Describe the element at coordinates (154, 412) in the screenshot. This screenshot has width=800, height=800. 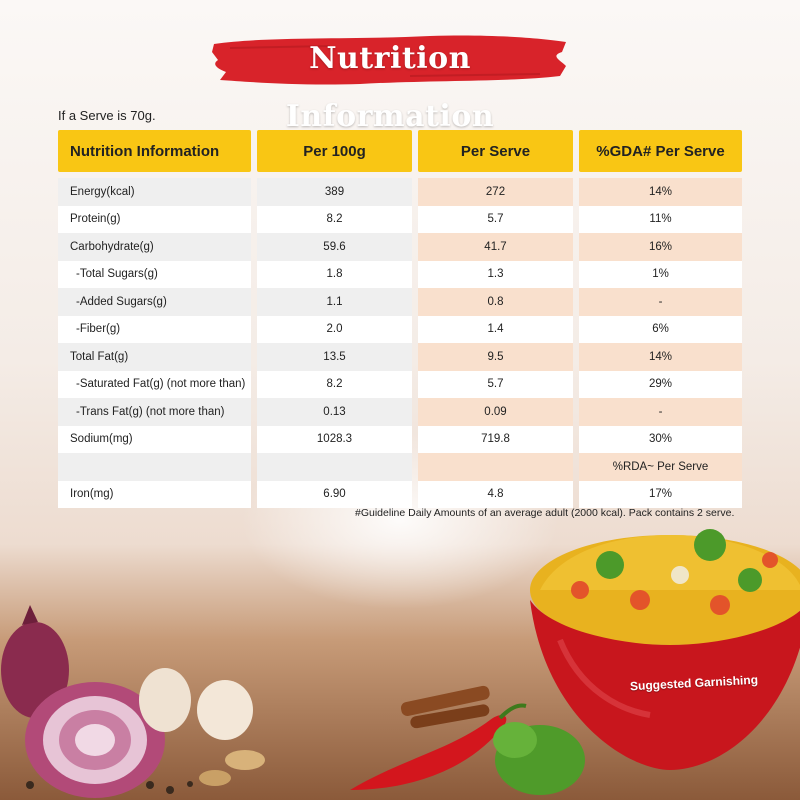
I see `nutrient-name: -Trans Fat(g) (not more than)` at that location.